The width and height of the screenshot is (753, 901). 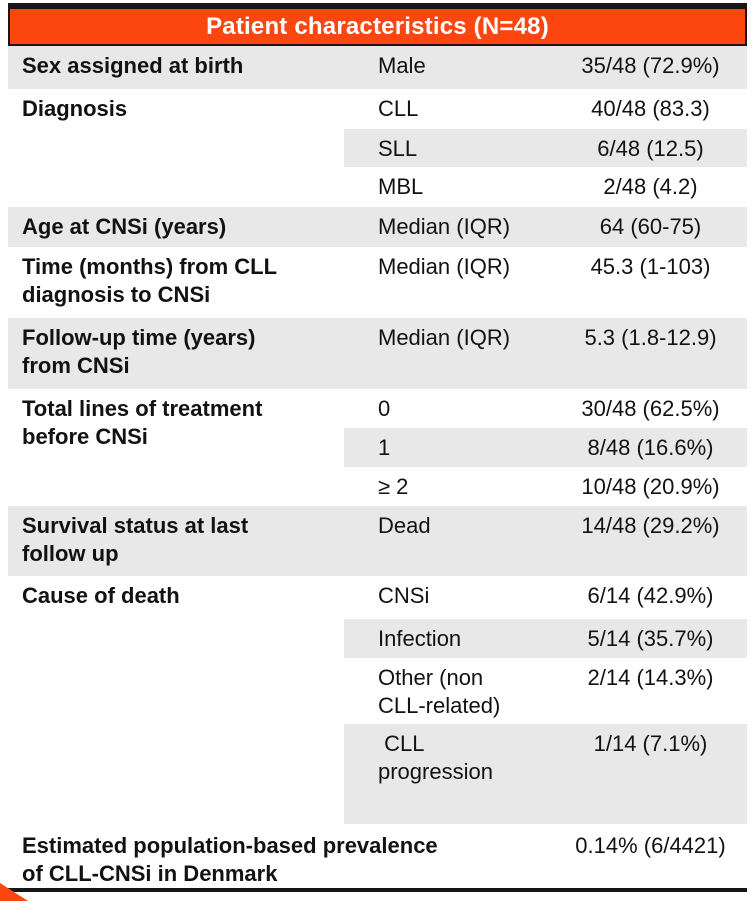 I want to click on row-category: ≥ 2, so click(x=393, y=486).